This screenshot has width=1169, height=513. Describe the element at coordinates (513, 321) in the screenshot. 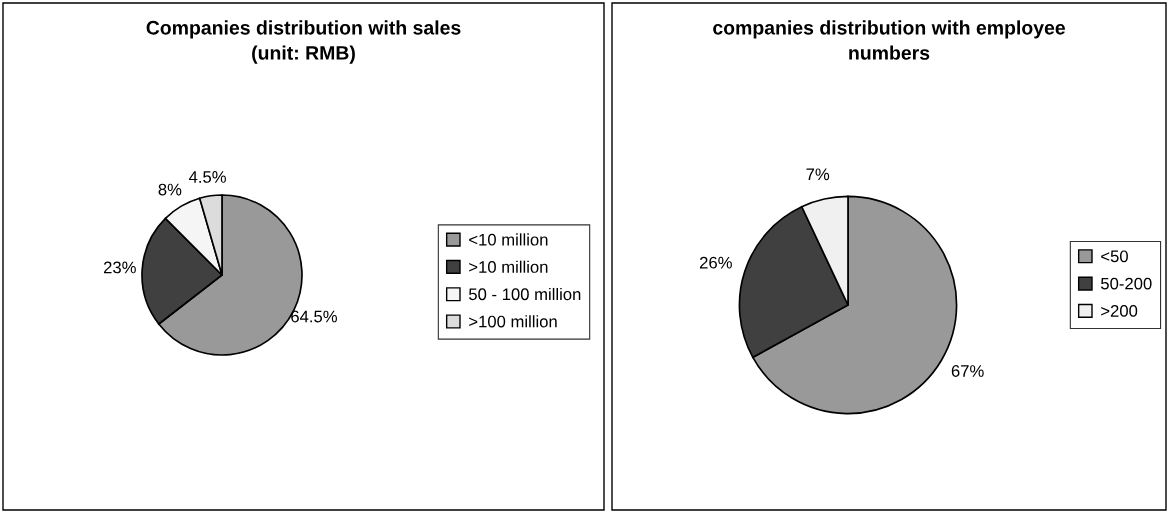

I see `legend-label: >100 million` at that location.